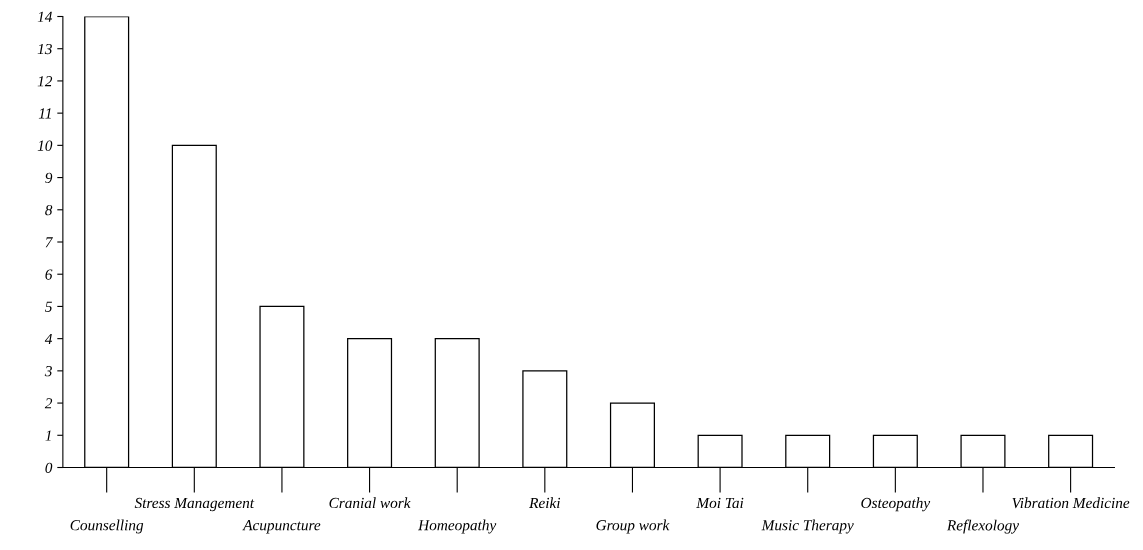 This screenshot has height=550, width=1143. Describe the element at coordinates (720, 503) in the screenshot. I see `x-tick-label: Moi Tai` at that location.